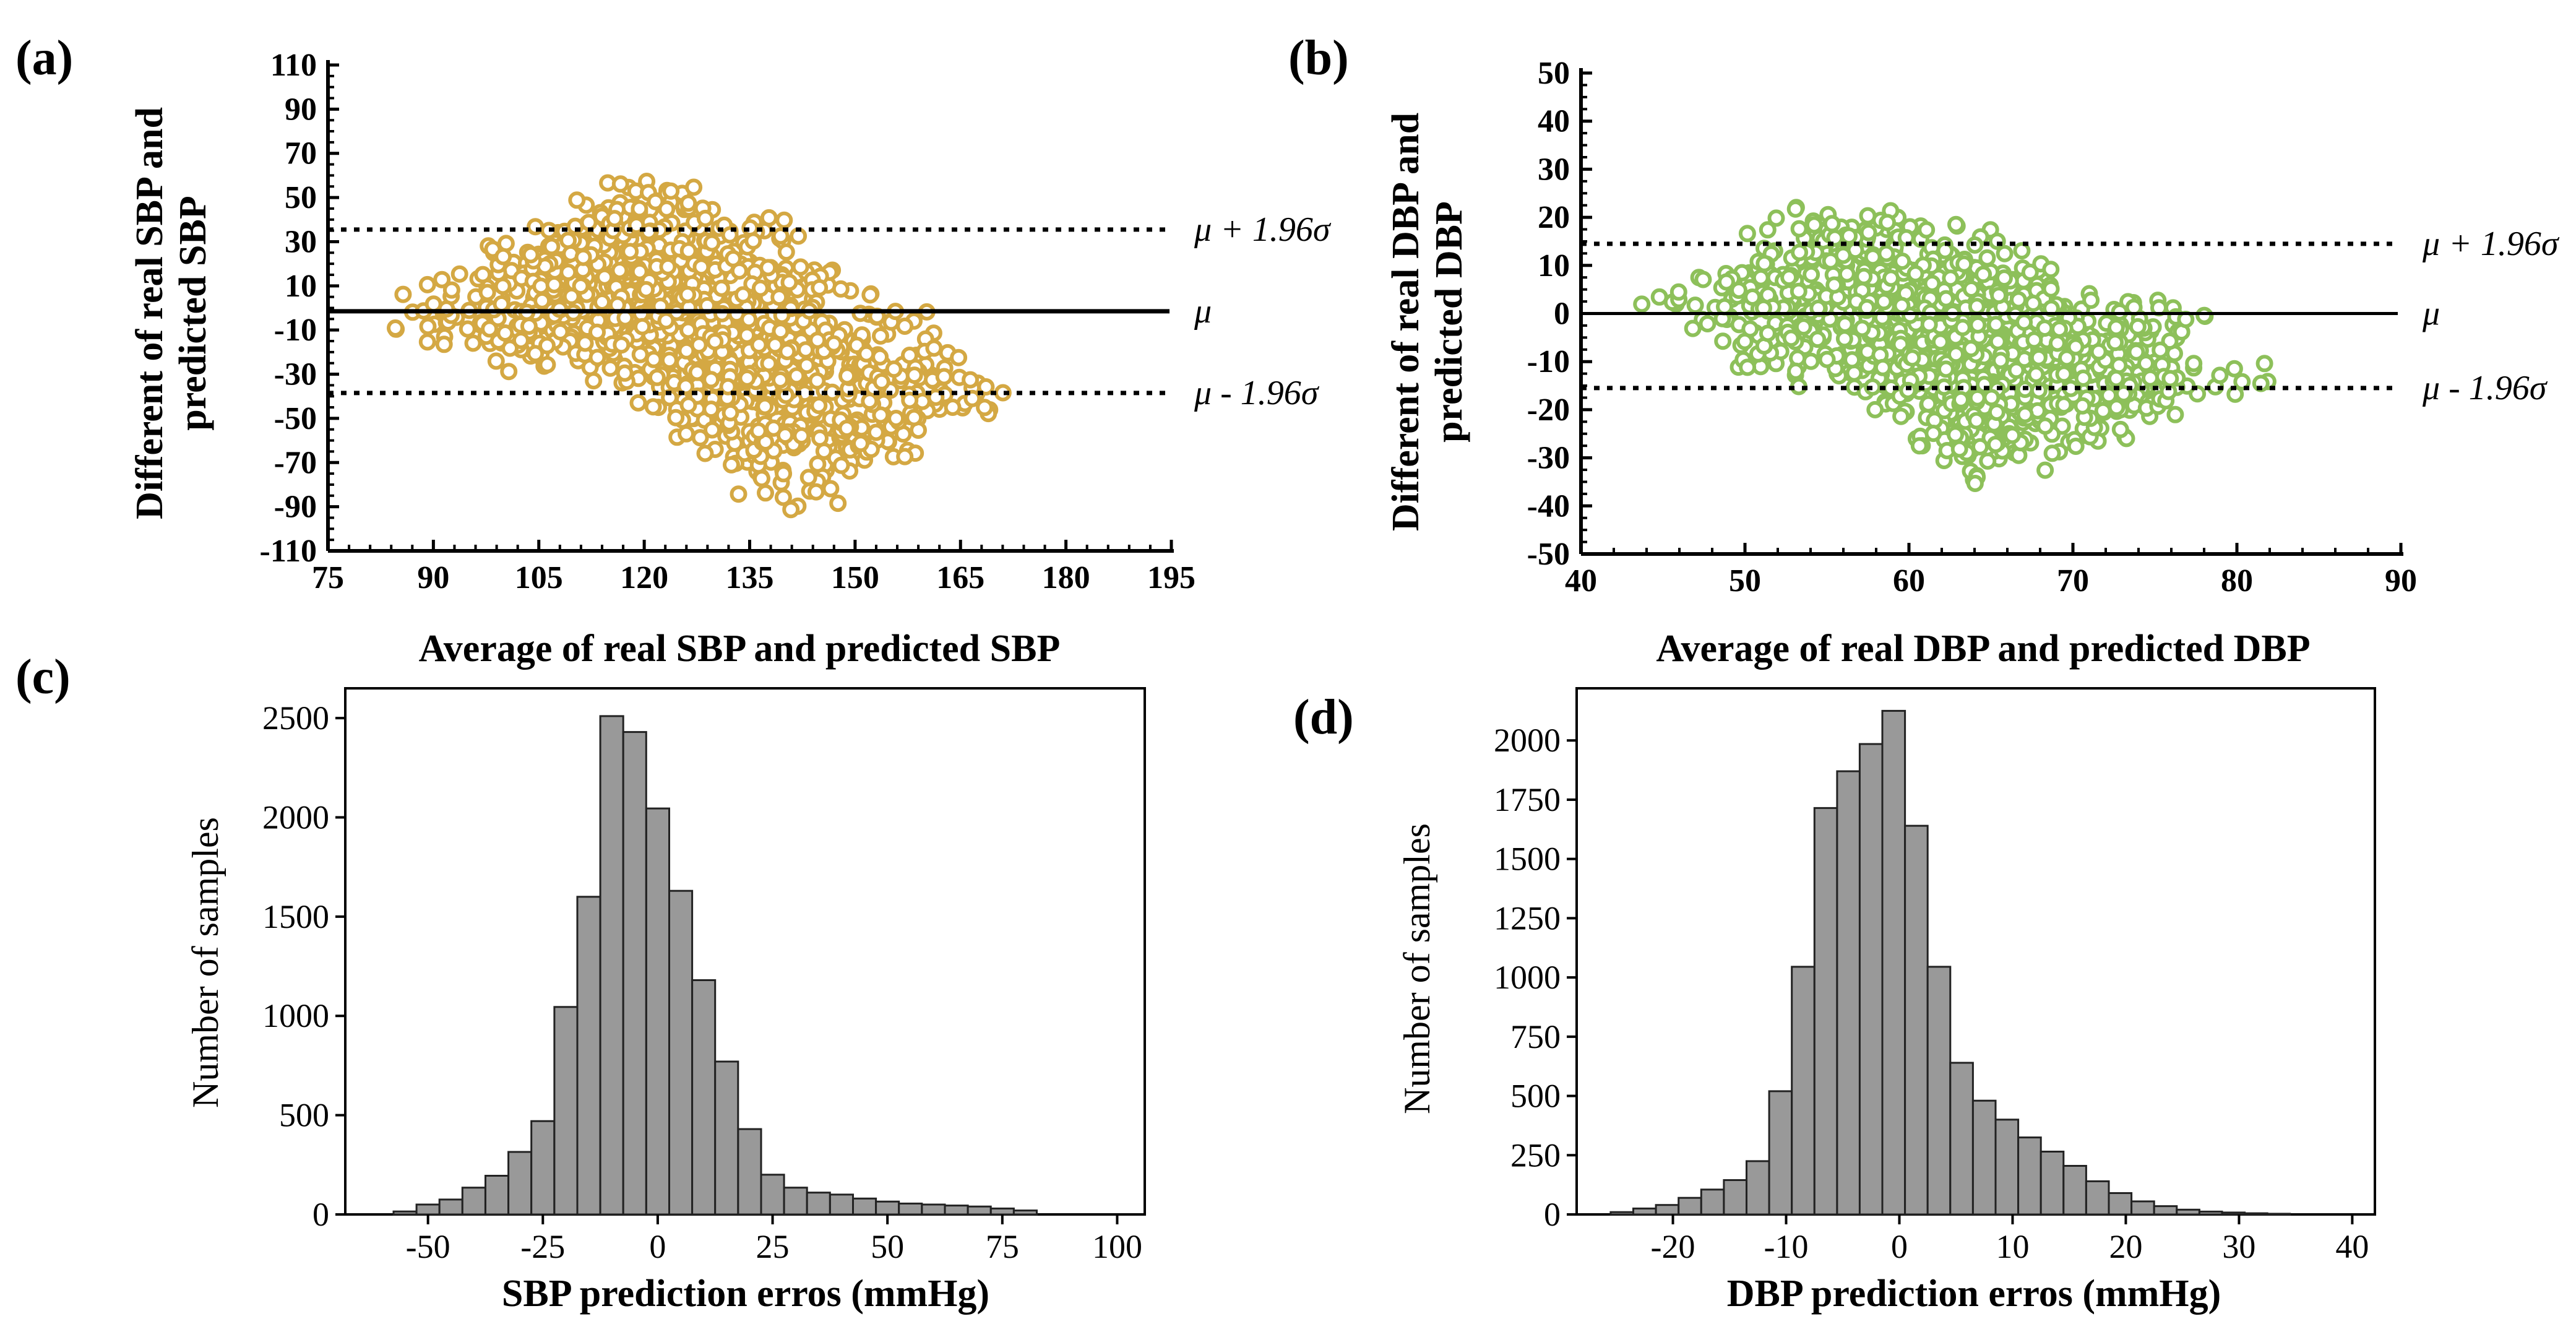 The height and width of the screenshot is (1337, 2576). I want to click on x-axis-title: SBP prediction erros (mmHg), so click(745, 1294).